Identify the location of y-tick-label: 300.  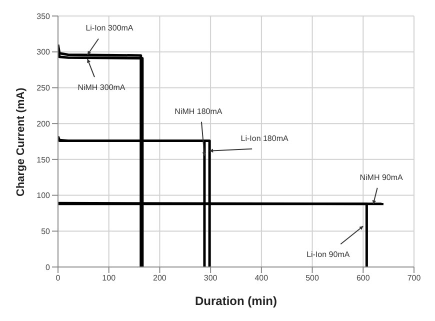
(43, 52).